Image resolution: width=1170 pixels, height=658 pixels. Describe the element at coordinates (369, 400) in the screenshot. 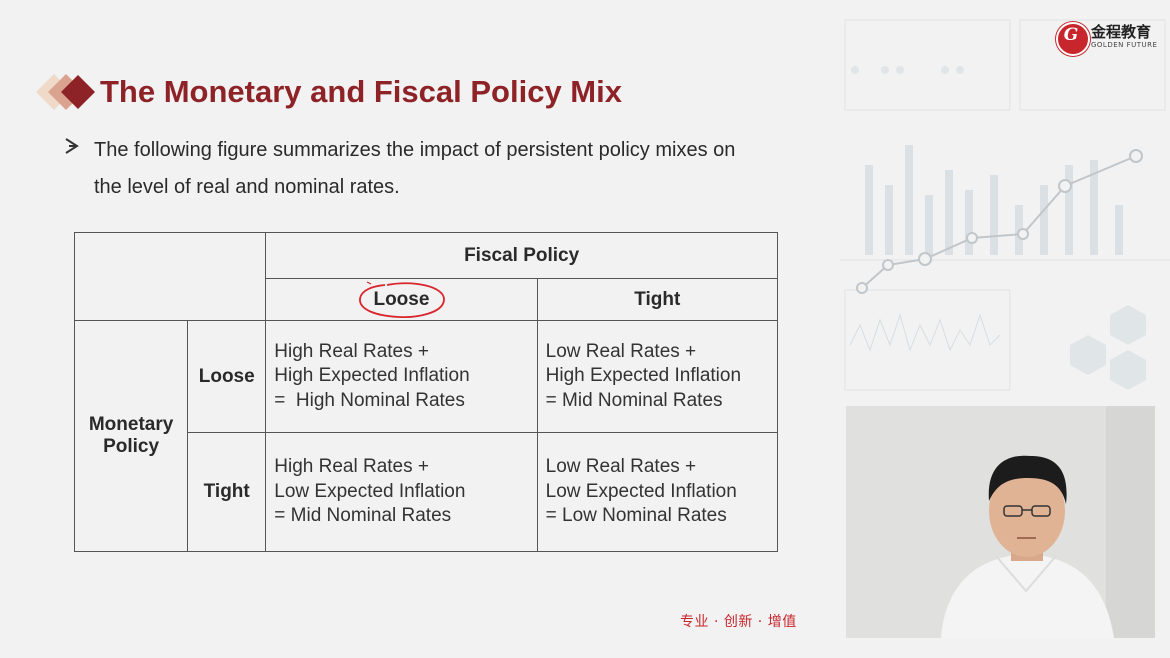

I see `cell-line: = High Nominal Rates` at that location.